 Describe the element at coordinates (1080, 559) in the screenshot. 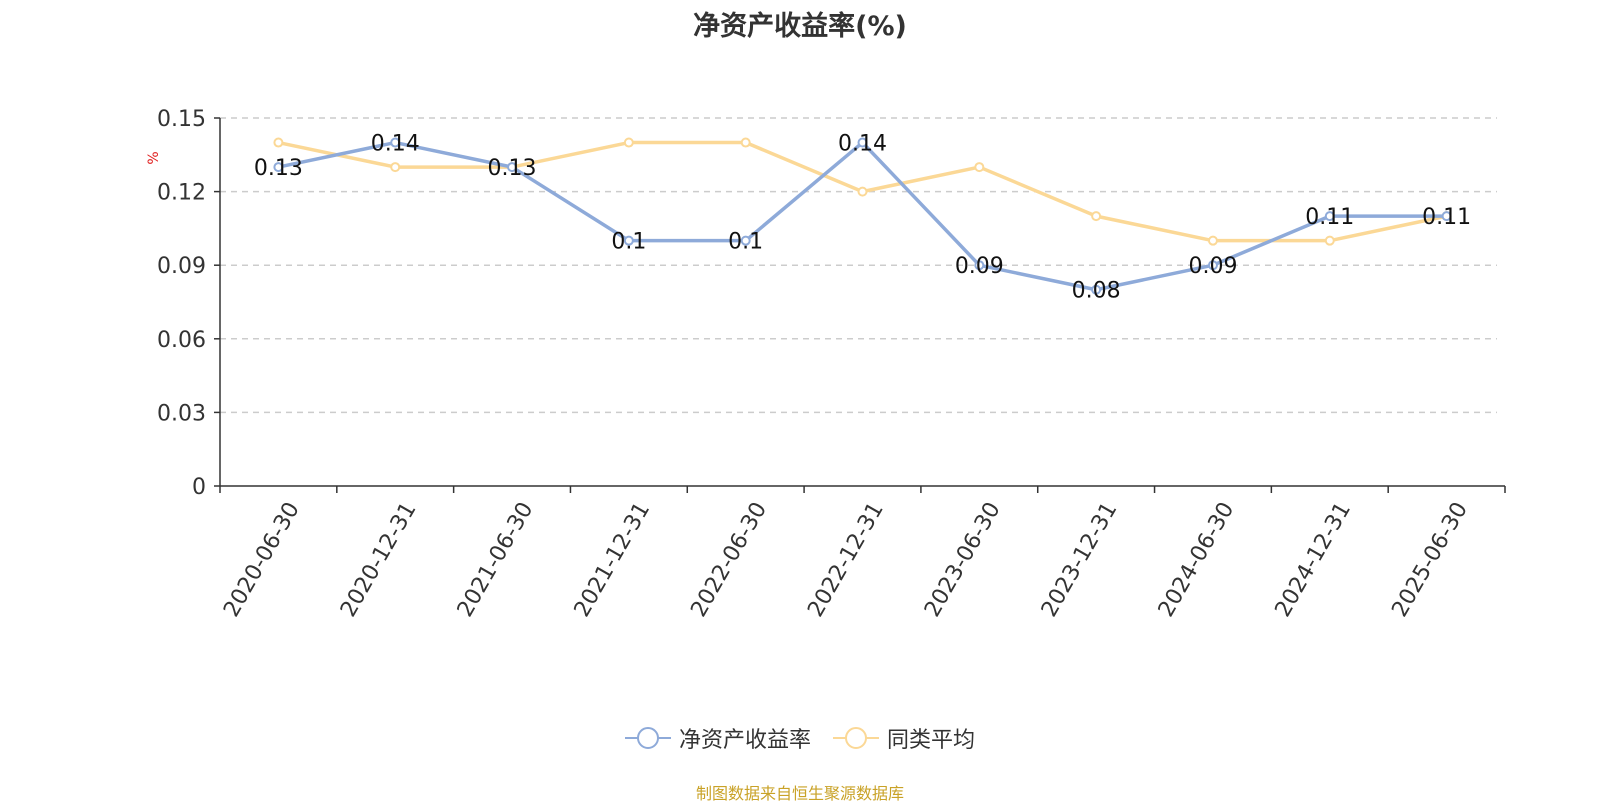

I see `x-tick-label: 2023-12-31` at that location.